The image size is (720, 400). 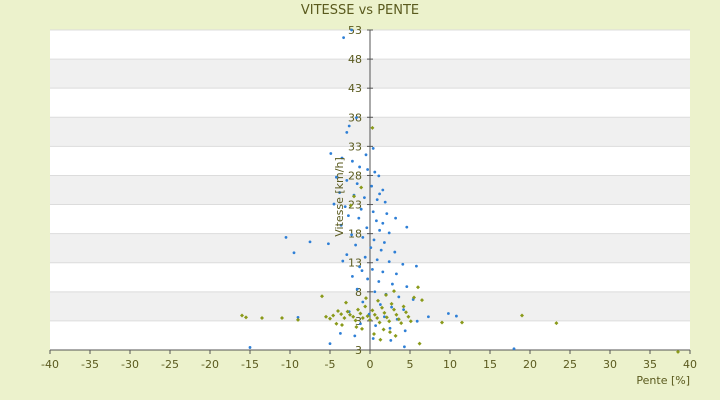 I want to click on y-tick-label: 43, so click(x=355, y=88).